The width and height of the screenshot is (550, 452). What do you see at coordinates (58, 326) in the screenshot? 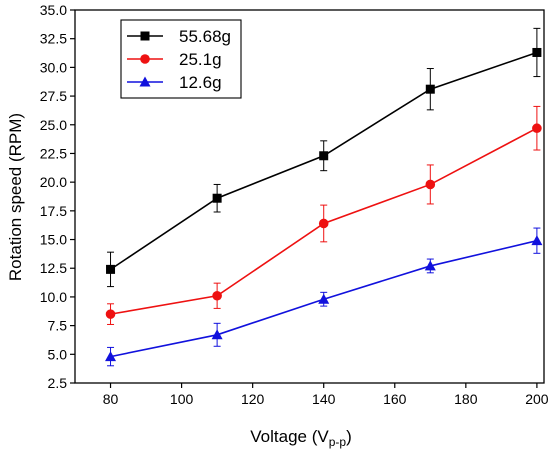
I see `y-tick-label: 7.5` at bounding box center [58, 326].